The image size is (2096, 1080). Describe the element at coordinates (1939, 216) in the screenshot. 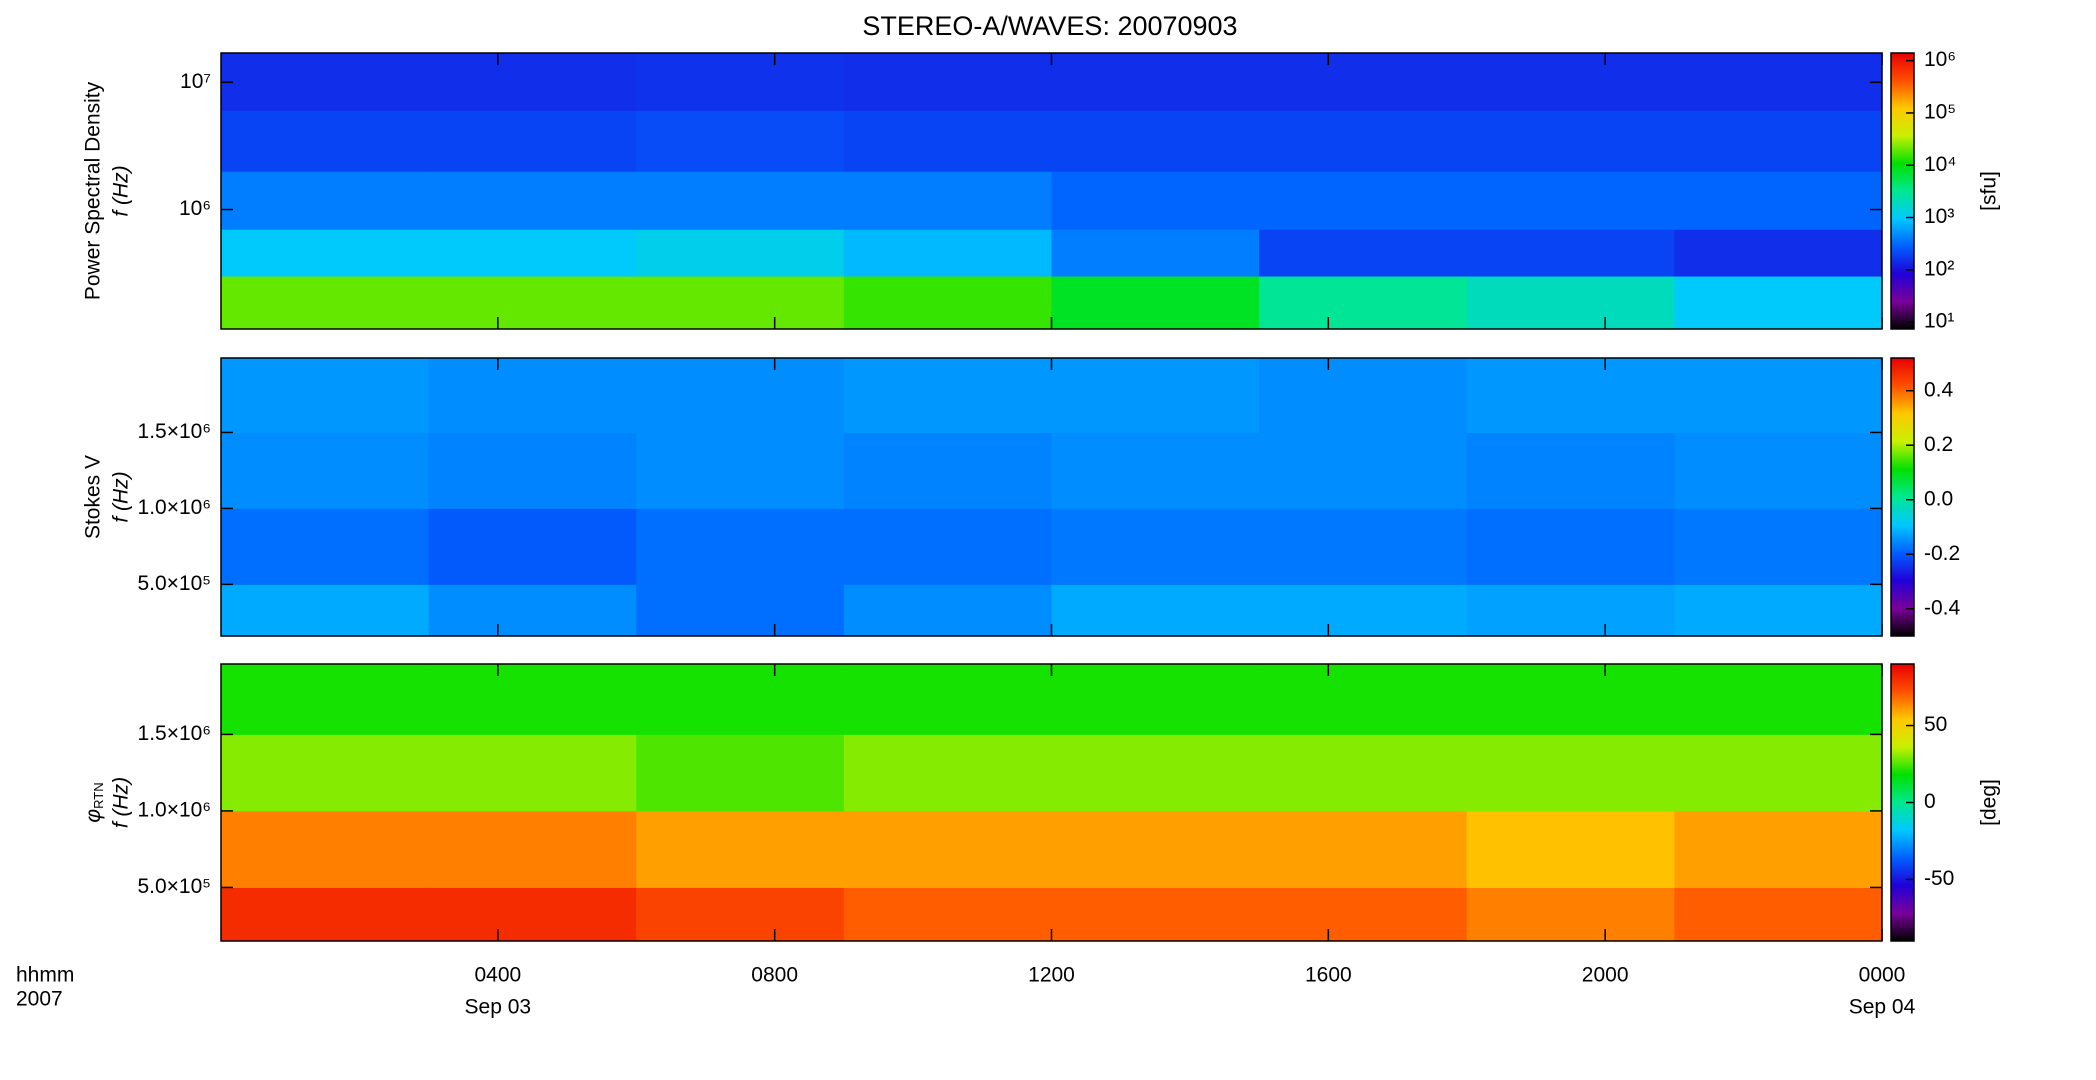

I see `colorbar-tick-label: 10³` at that location.